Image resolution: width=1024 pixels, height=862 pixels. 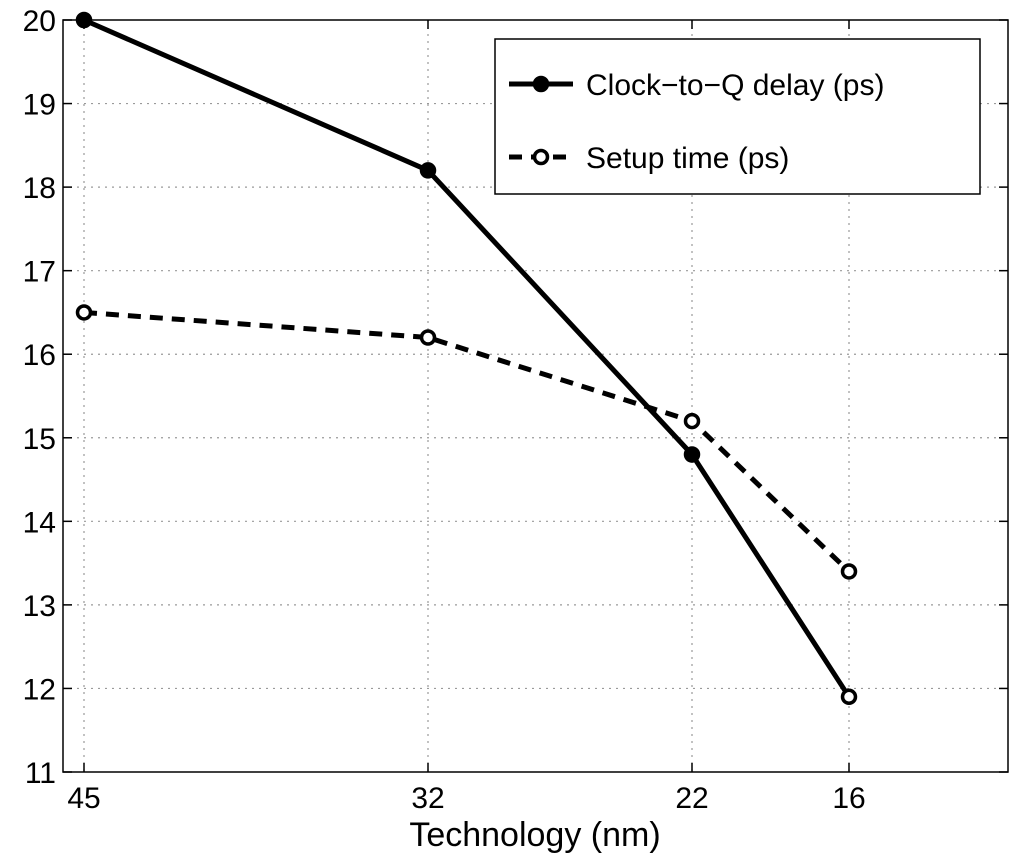 What do you see at coordinates (691, 798) in the screenshot?
I see `x-tick-label: 22` at bounding box center [691, 798].